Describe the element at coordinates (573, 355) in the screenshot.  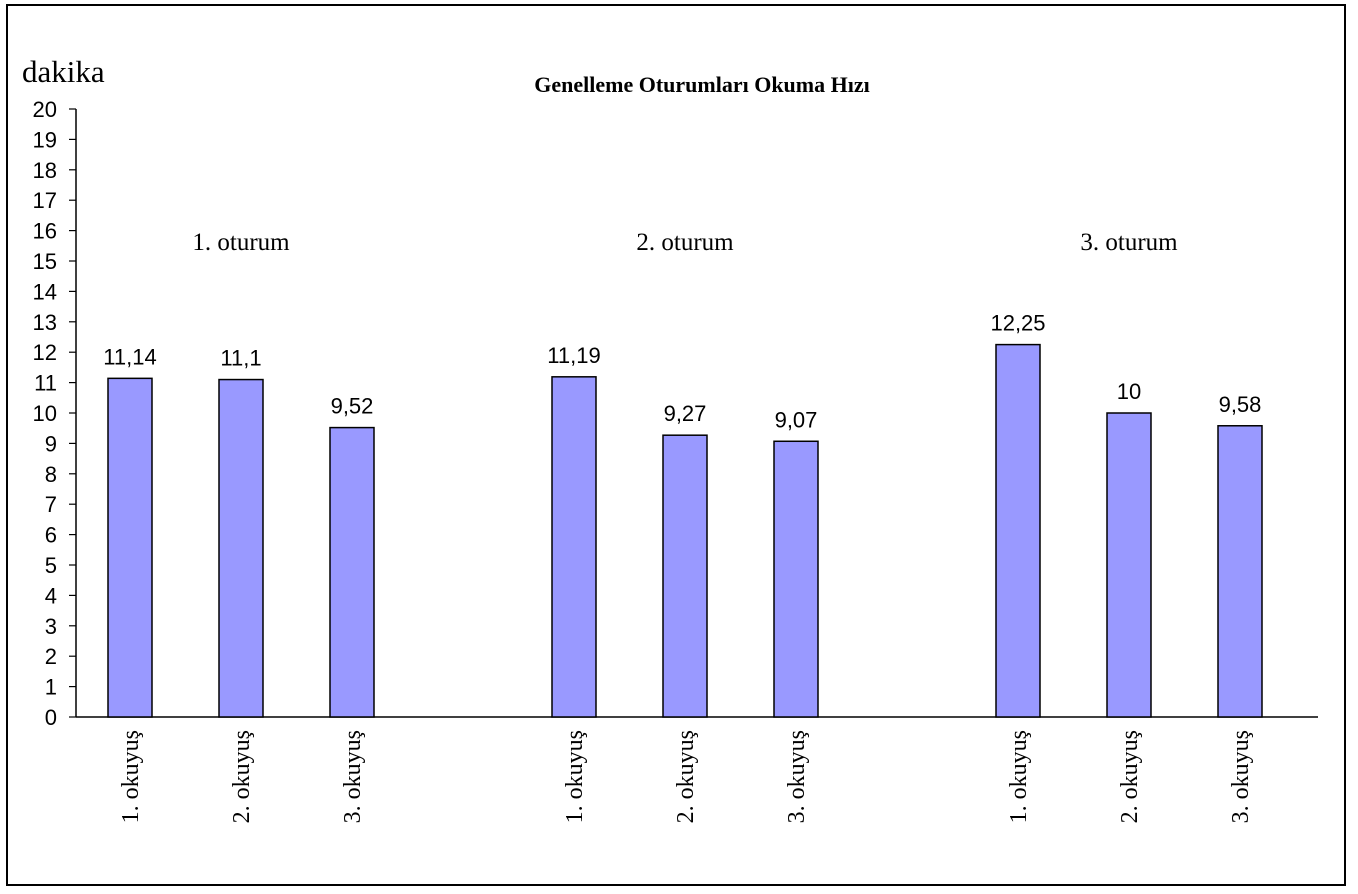
I see `data-label: 11,19` at that location.